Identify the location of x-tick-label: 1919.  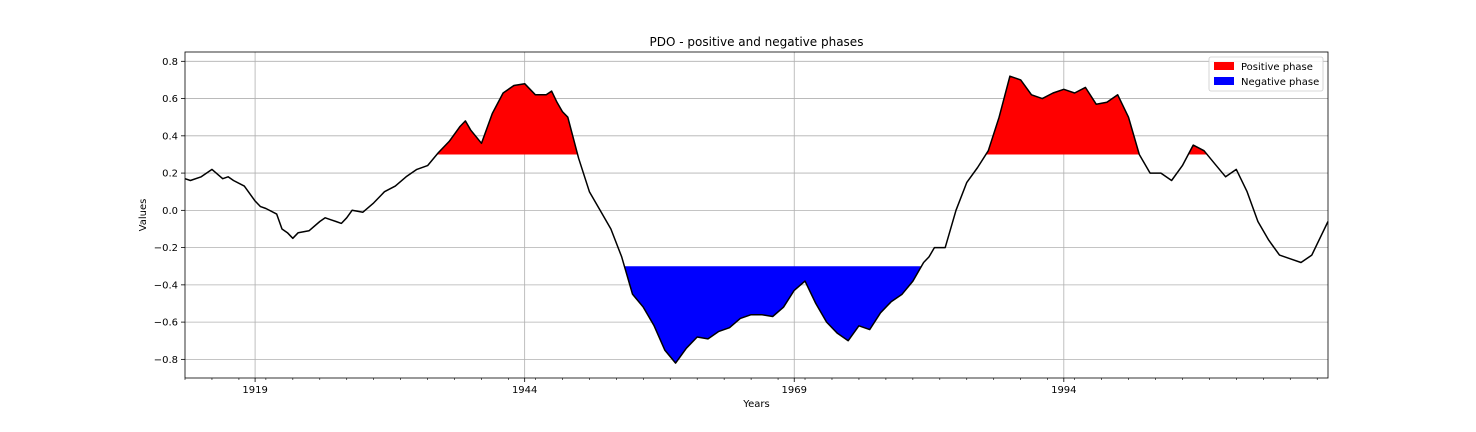
(254, 390).